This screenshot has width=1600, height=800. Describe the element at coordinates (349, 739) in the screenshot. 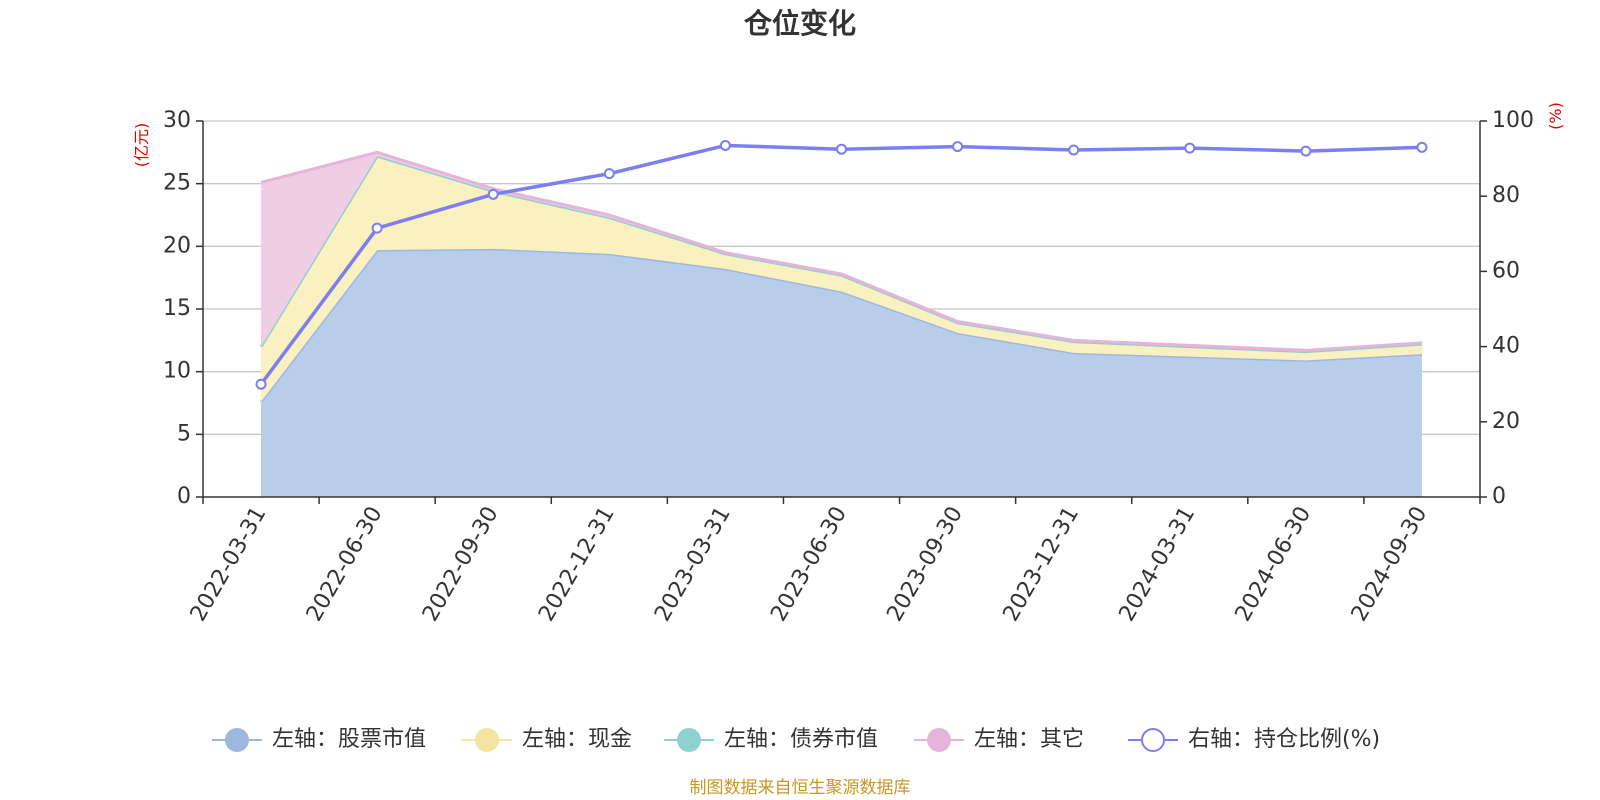

I see `legend-label: 左轴：股票市值` at that location.